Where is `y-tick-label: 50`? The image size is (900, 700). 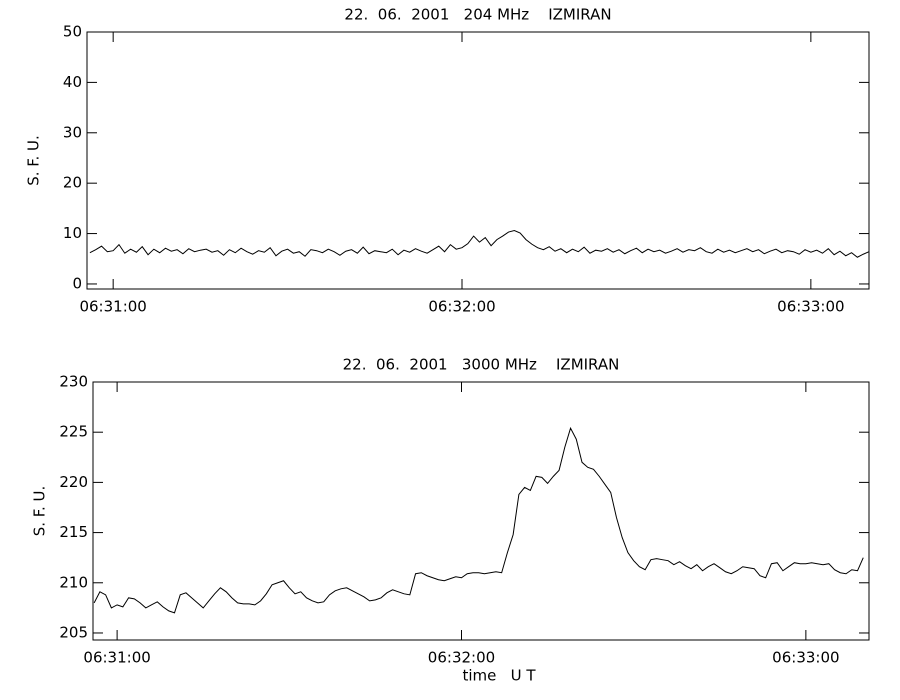 y-tick-label: 50 is located at coordinates (72, 32).